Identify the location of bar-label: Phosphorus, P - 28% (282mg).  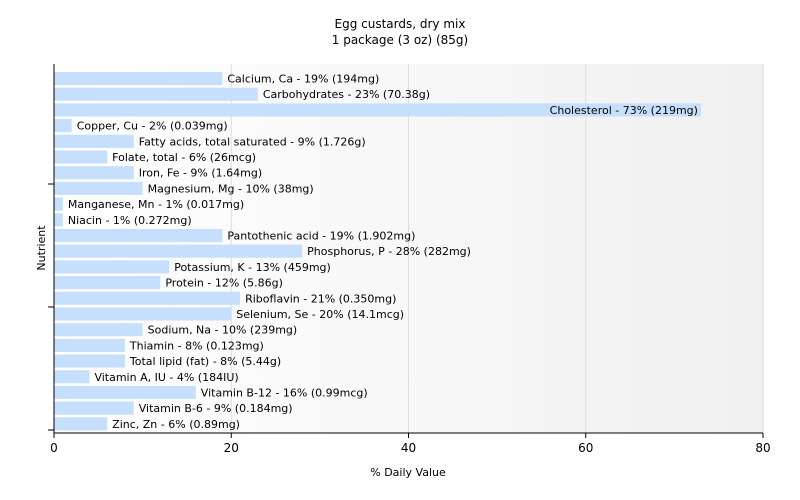
(389, 251).